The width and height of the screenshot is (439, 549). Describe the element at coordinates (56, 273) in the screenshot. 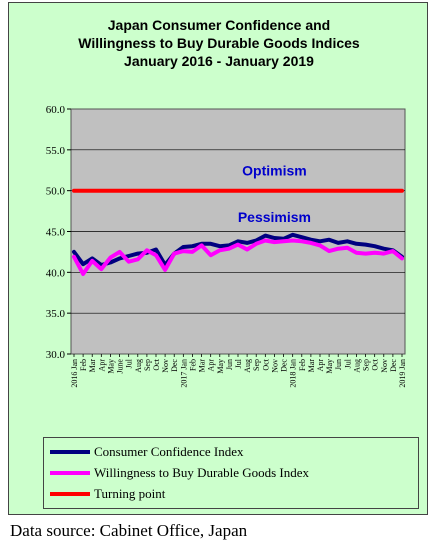

I see `y-tick-label: 40.0` at that location.